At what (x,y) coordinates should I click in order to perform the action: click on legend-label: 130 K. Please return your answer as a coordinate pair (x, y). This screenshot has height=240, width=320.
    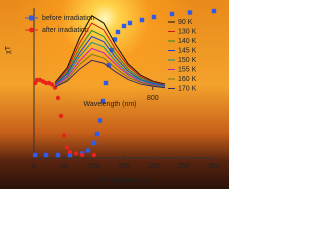
    Looking at the image, I should click on (187, 31).